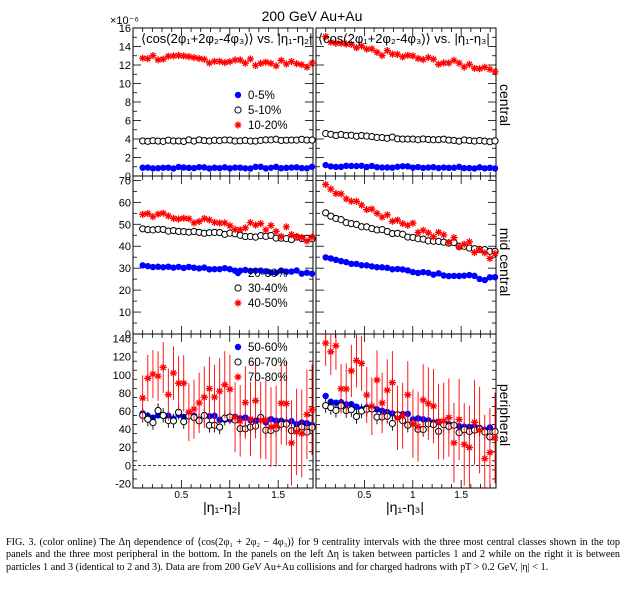 Image resolution: width=626 pixels, height=590 pixels. What do you see at coordinates (222, 507) in the screenshot?
I see `x-axis-label-left: |η₁-η₂|` at bounding box center [222, 507].